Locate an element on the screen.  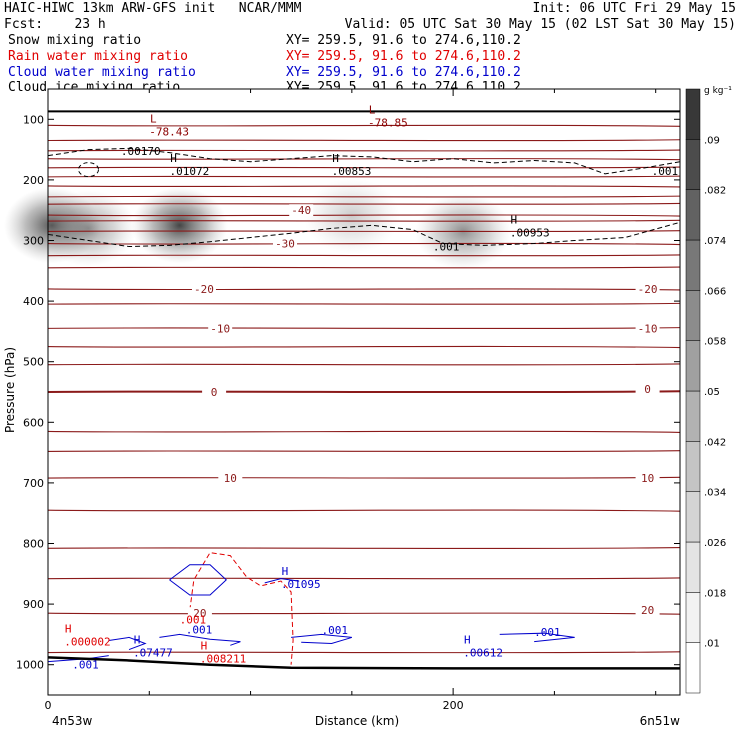
extremum-value: .01095 is located at coordinates (301, 584).